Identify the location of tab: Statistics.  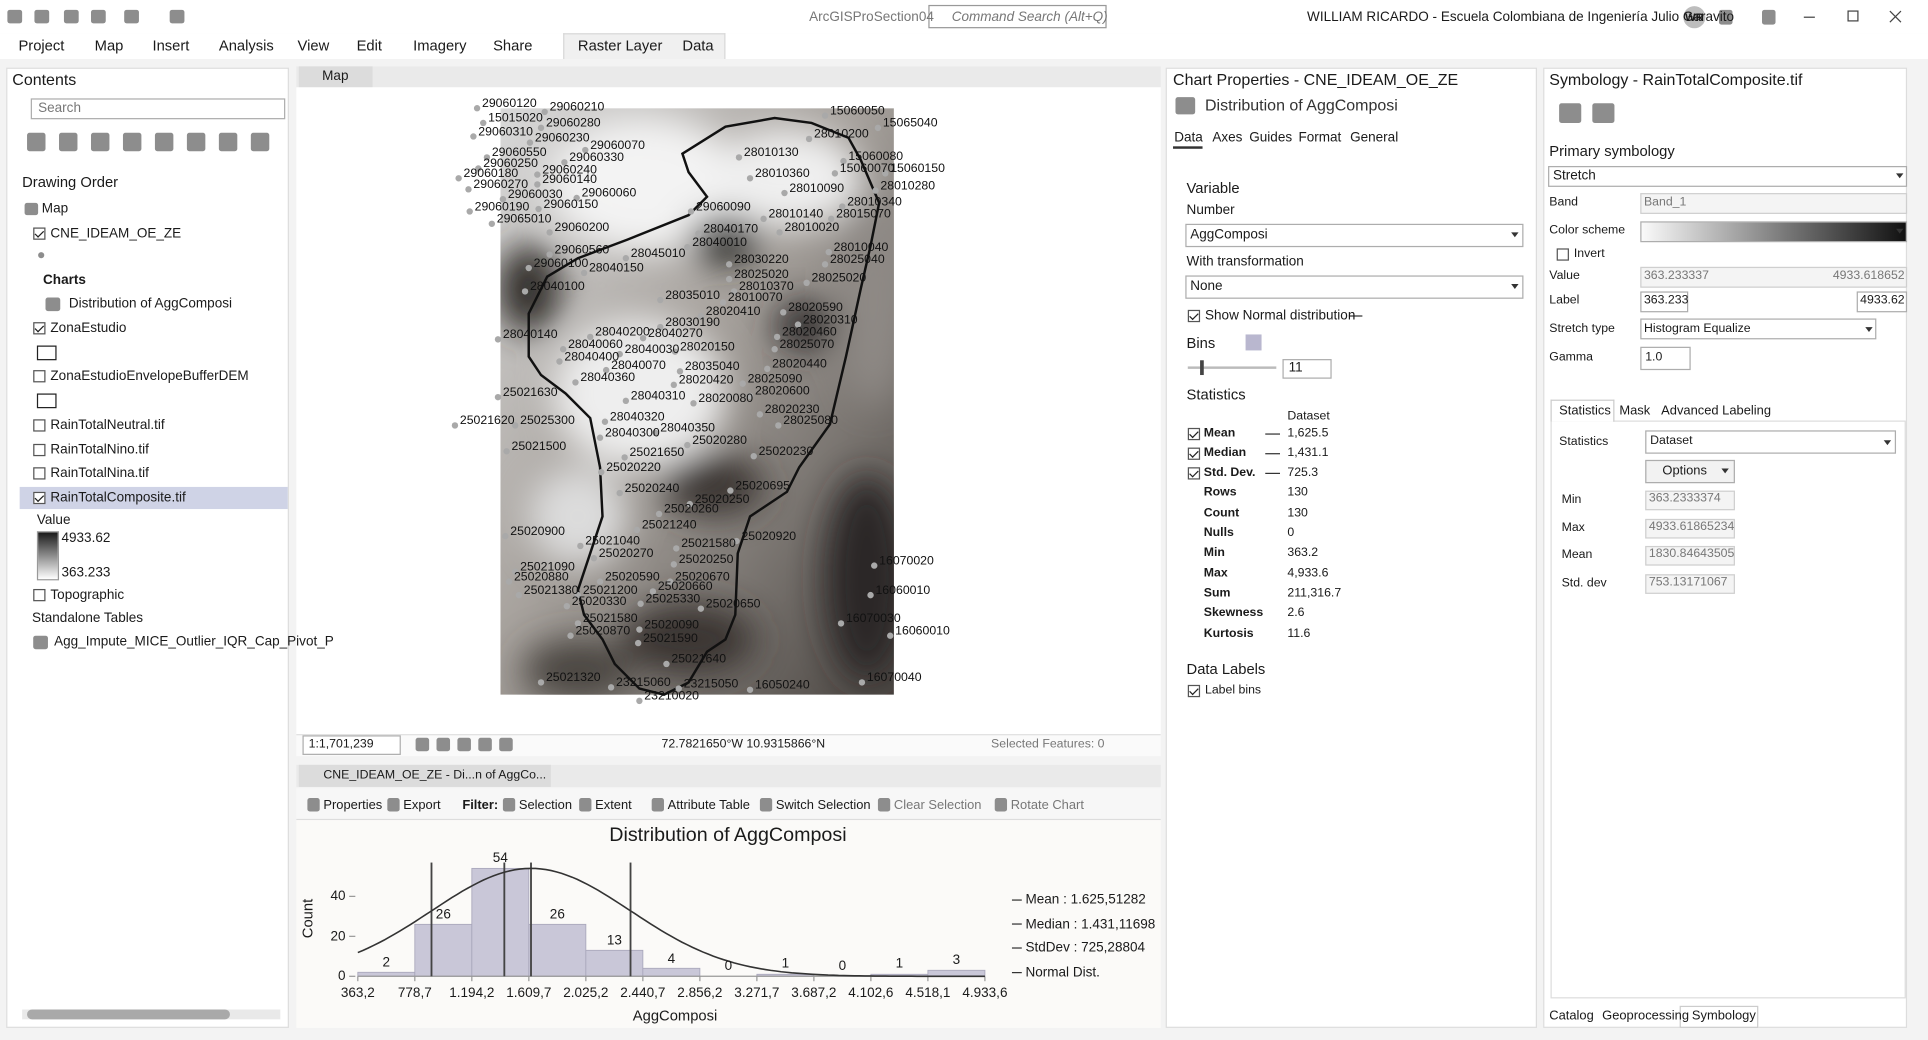
(1585, 411).